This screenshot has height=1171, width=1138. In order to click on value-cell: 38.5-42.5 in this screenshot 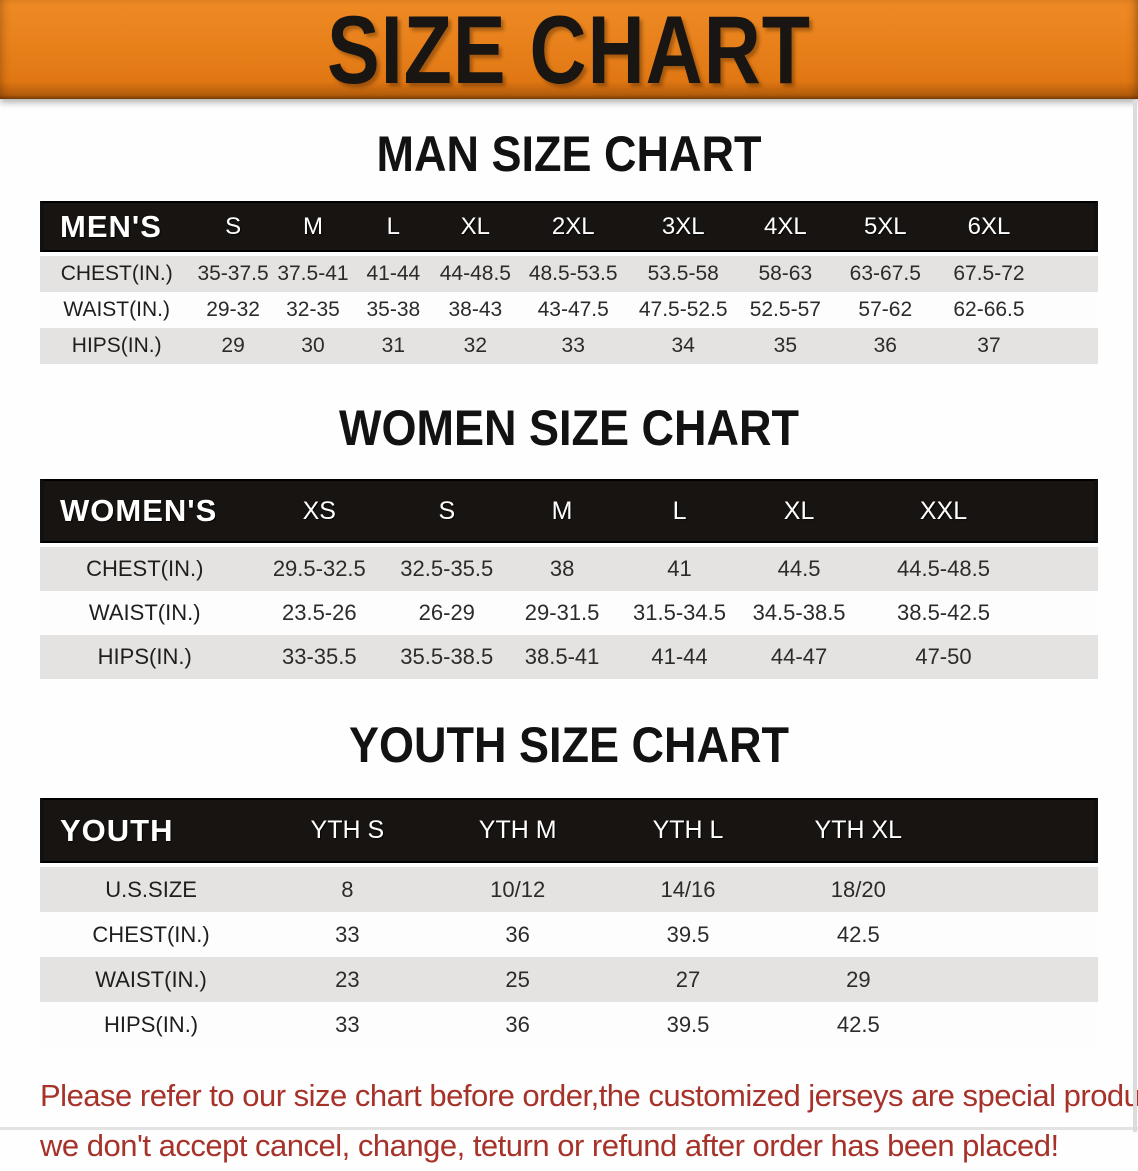, I will do `click(943, 613)`.